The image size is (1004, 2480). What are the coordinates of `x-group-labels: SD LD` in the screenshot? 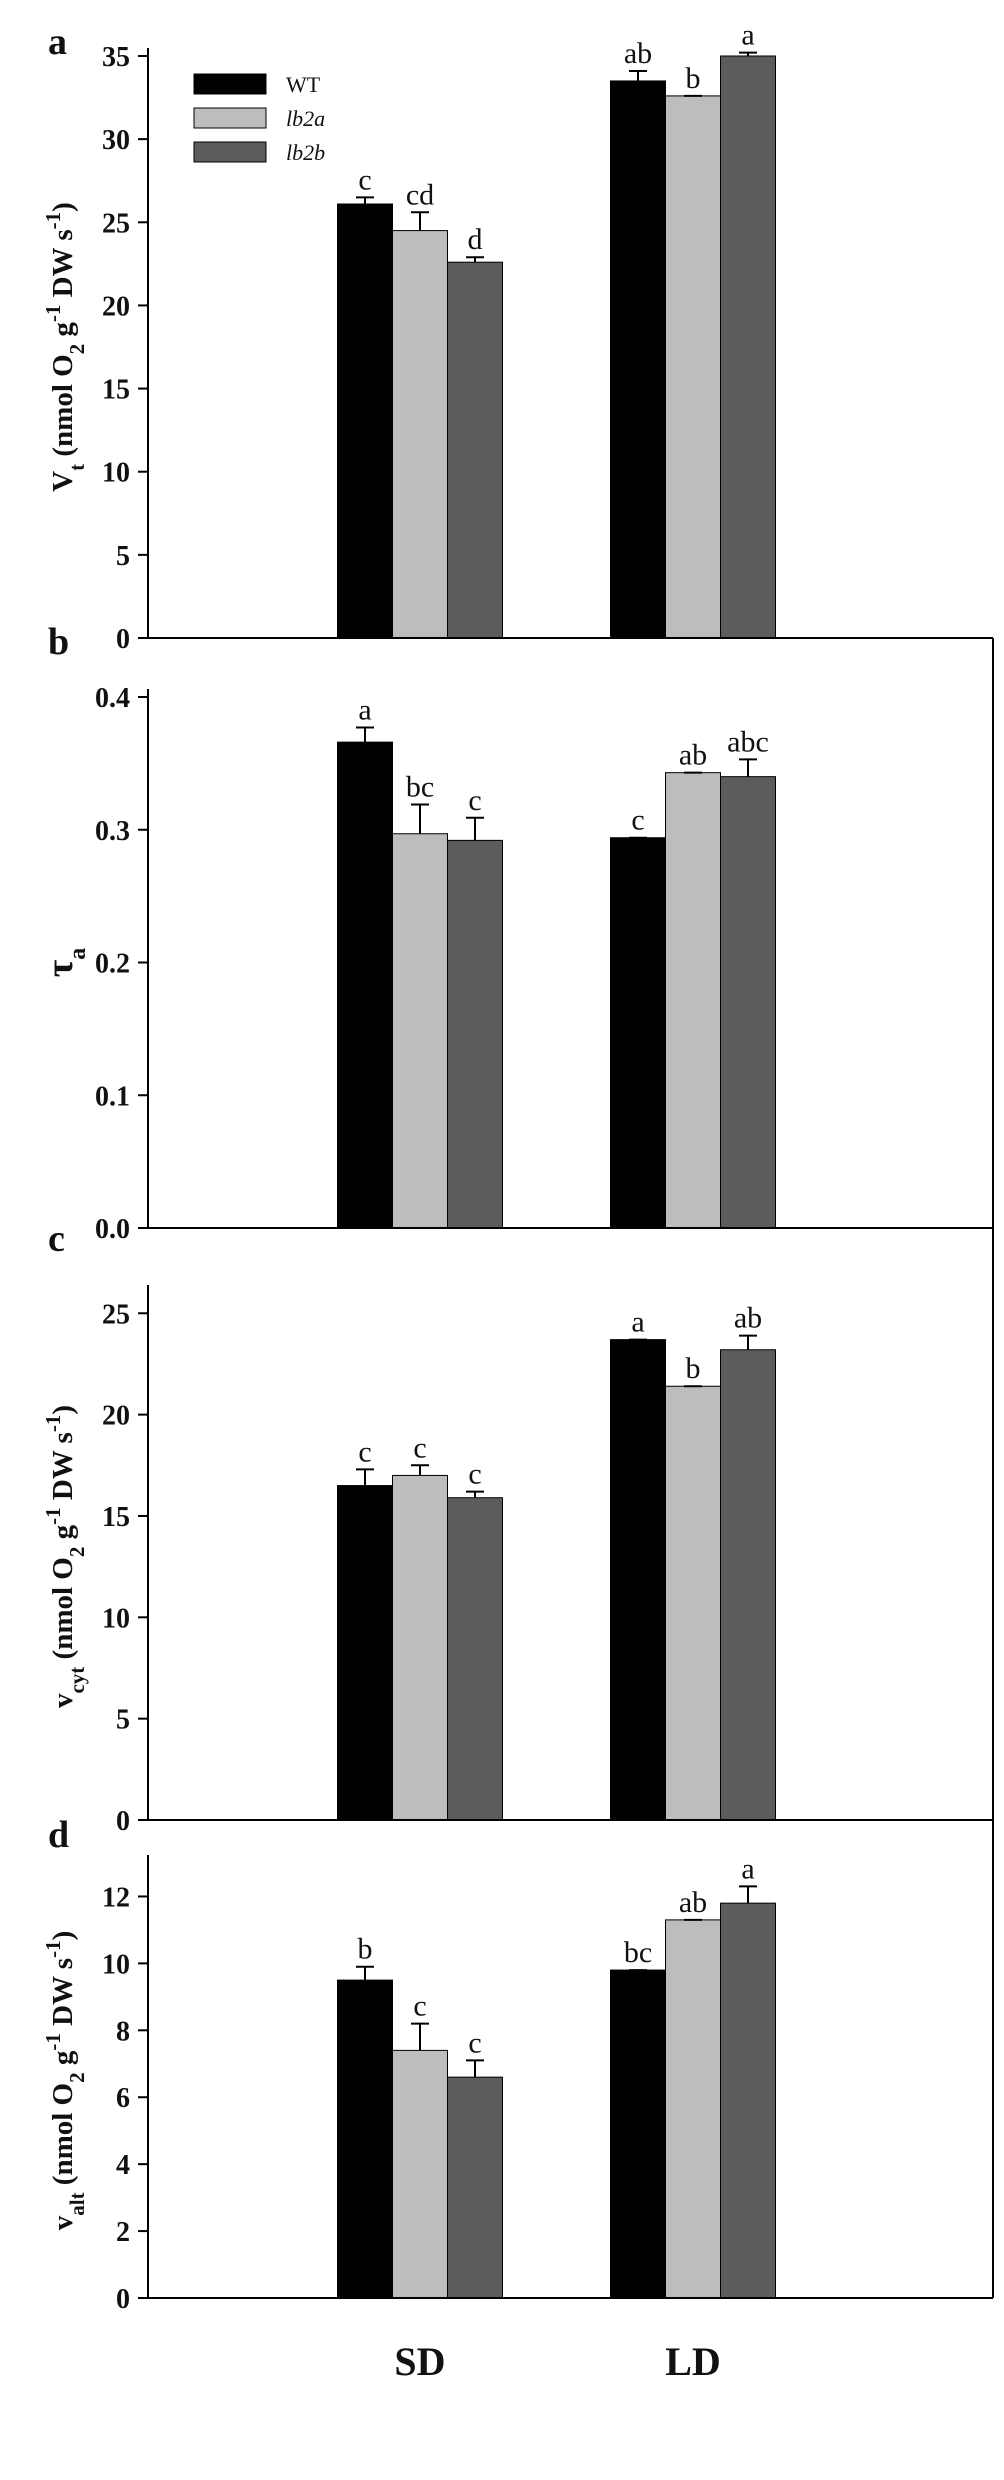 It's located at (557, 2361).